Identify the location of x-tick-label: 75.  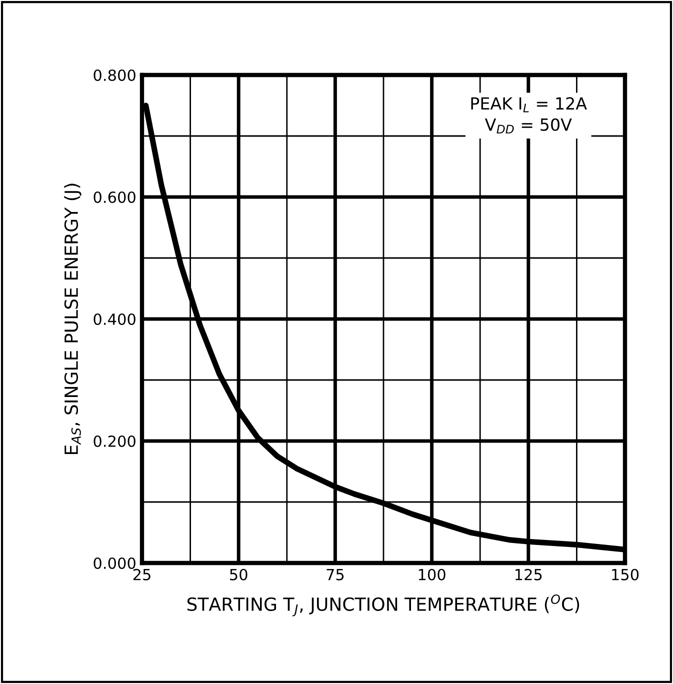
(335, 574).